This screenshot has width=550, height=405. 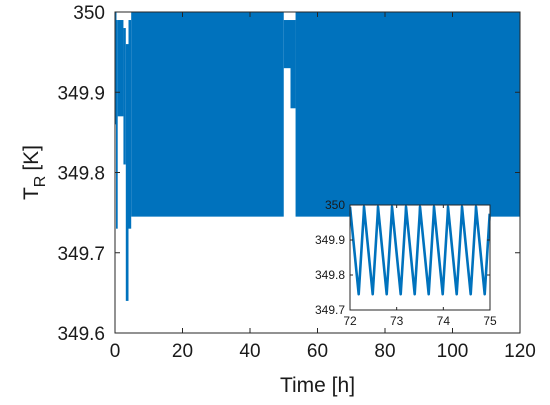 What do you see at coordinates (335, 205) in the screenshot?
I see `inset-y-tick-label: 350` at bounding box center [335, 205].